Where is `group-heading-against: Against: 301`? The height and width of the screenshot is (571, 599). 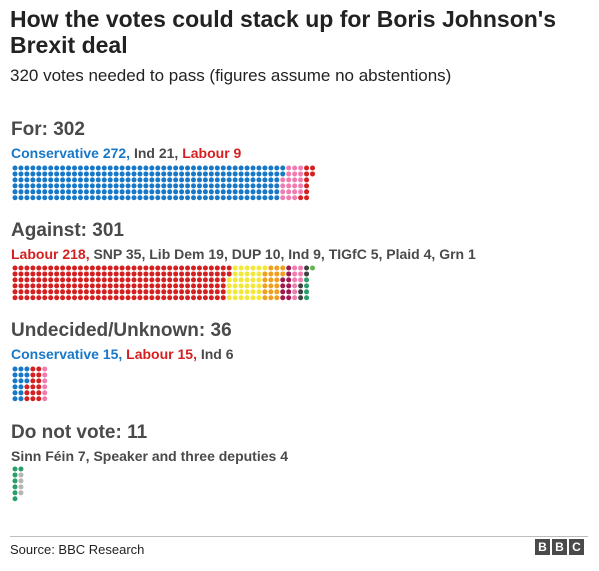 group-heading-against: Against: 301 is located at coordinates (67, 230).